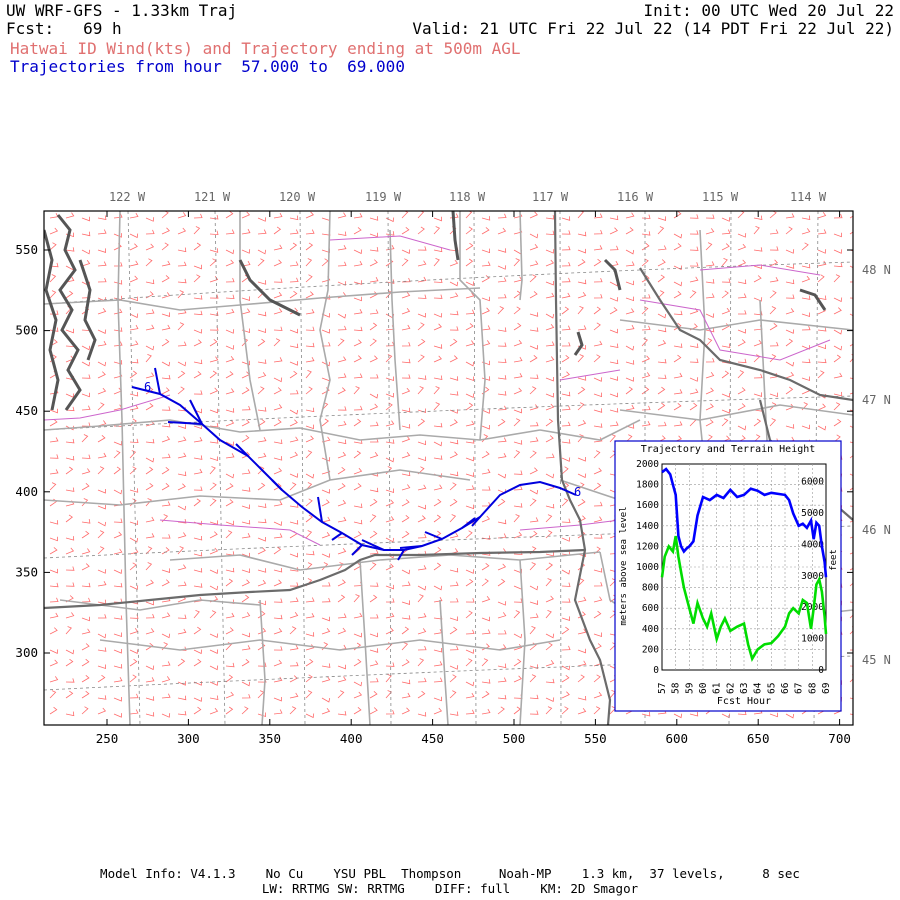 This screenshot has width=900, height=900. Describe the element at coordinates (799, 688) in the screenshot. I see `inset-x-tick: 67` at that location.